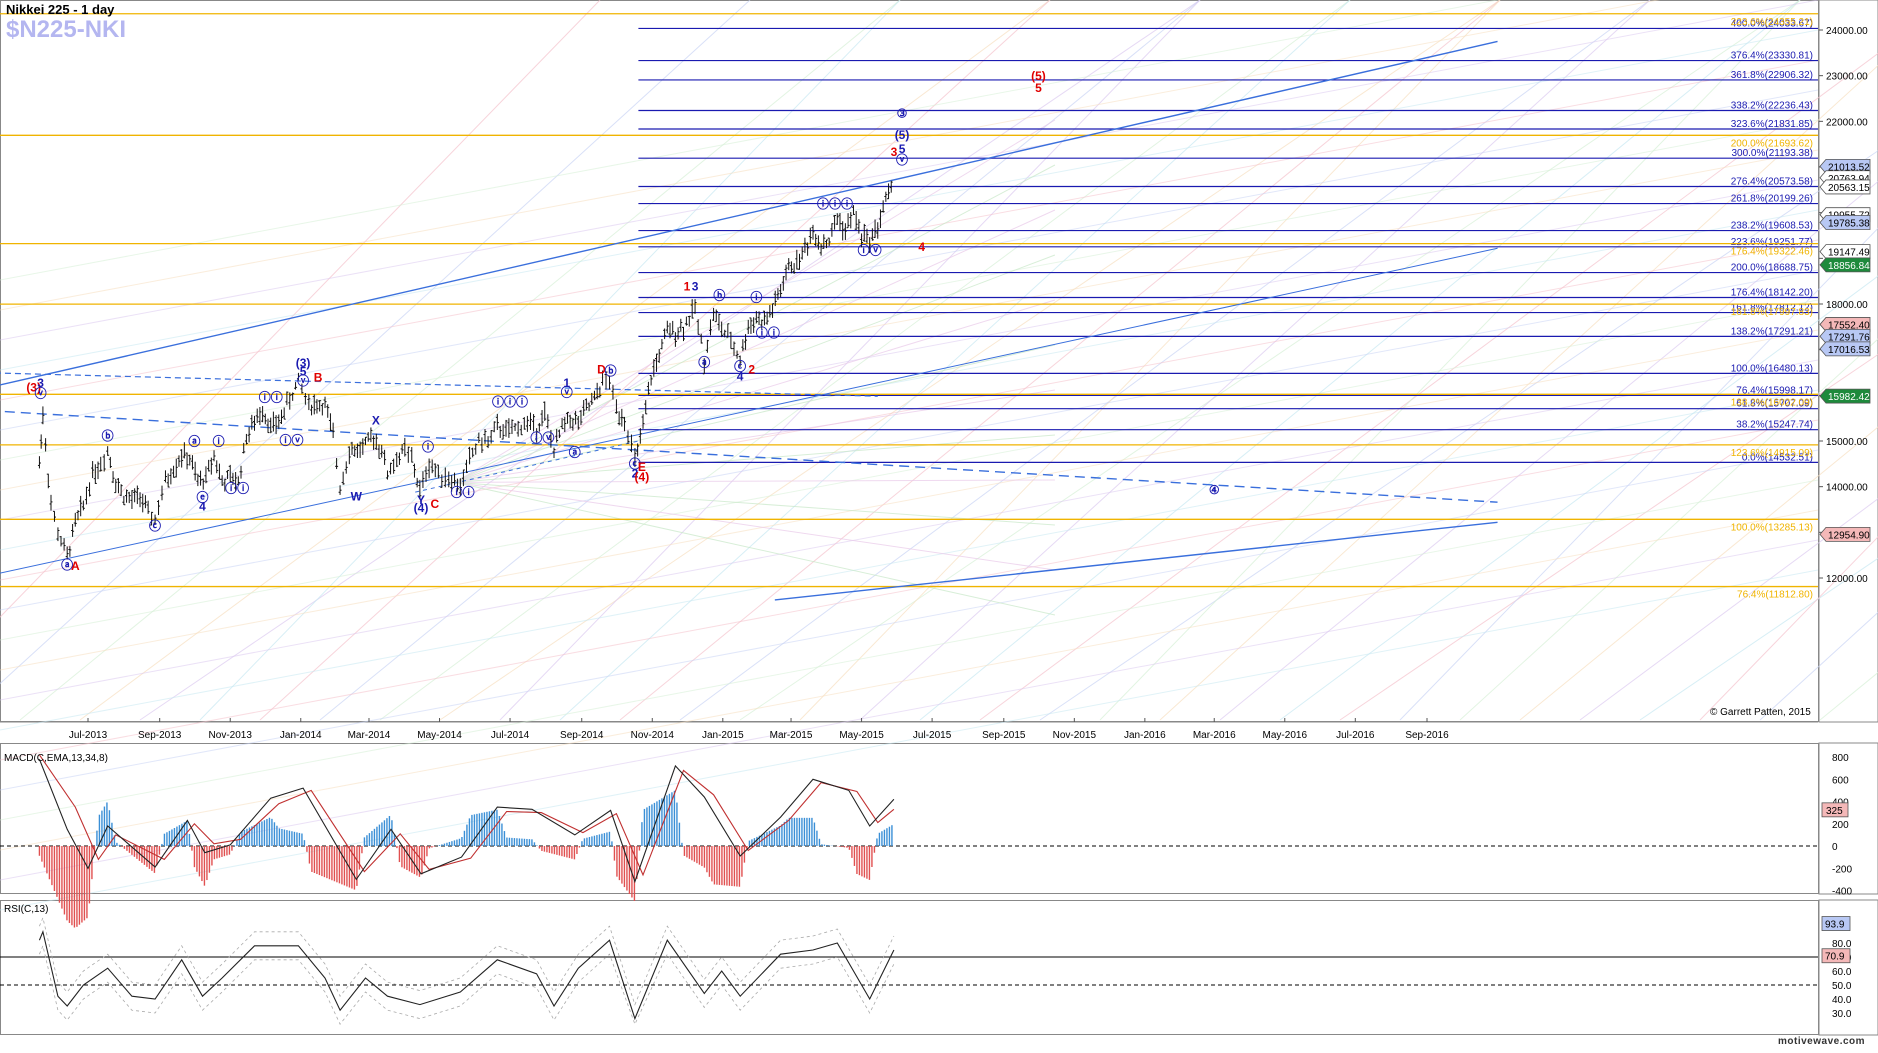 The image size is (1878, 1053). I want to click on fib-level-label: 138.2%(17291.21), so click(1772, 331).